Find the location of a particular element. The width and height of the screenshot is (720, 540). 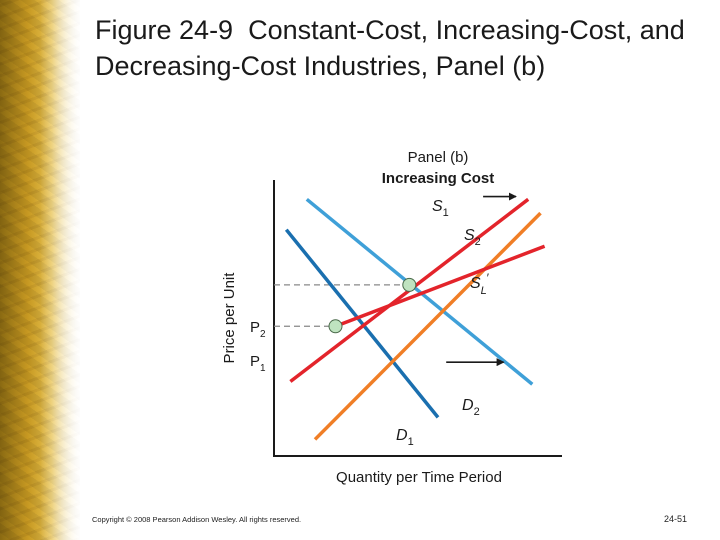

x-axis-label: Quantity per Time Period is located at coordinates (419, 477).